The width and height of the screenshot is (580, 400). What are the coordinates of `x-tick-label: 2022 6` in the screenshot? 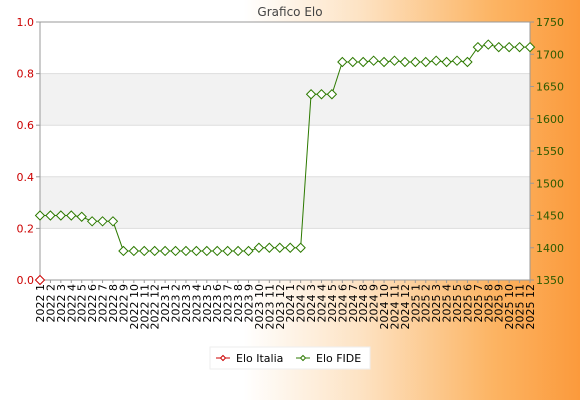 It's located at (92, 303).